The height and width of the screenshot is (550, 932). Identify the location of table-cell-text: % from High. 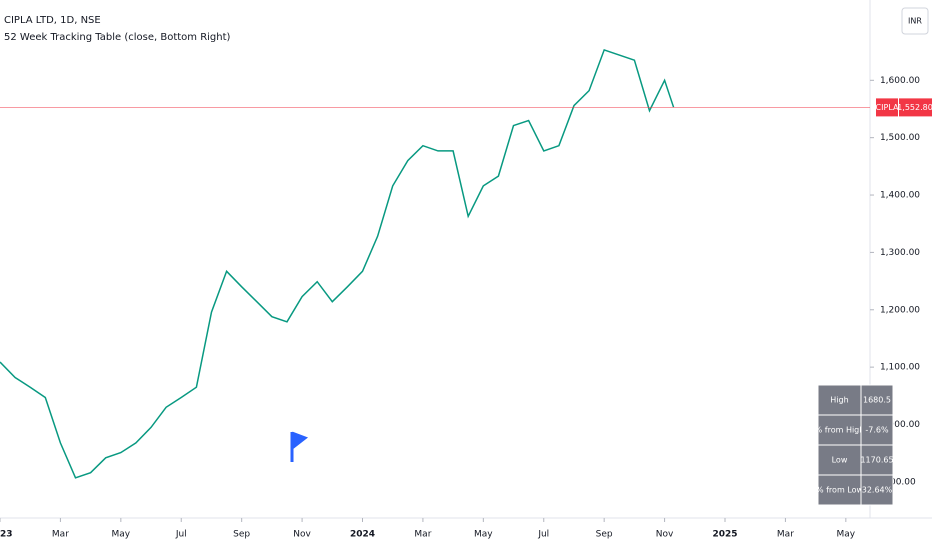
(840, 430).